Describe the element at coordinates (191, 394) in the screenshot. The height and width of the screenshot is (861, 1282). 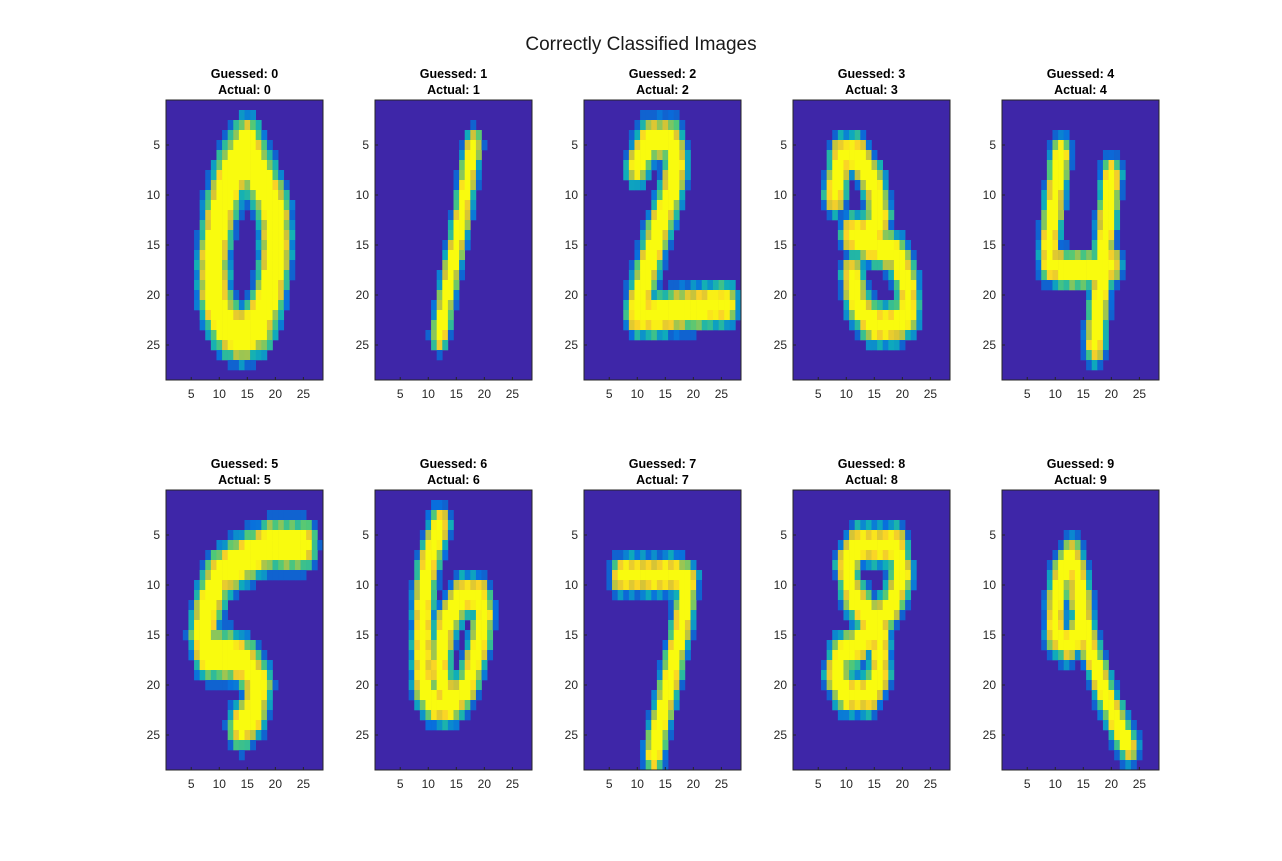
I see `x-tick-label: 5` at that location.